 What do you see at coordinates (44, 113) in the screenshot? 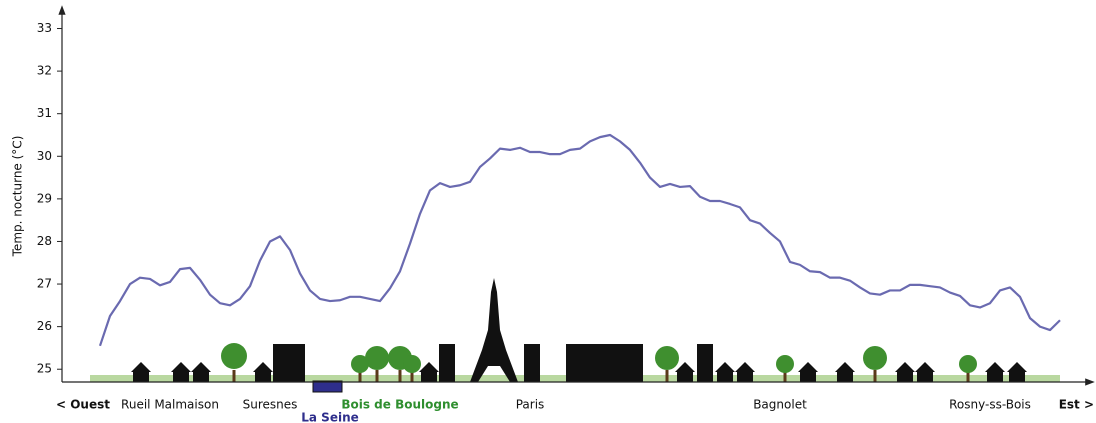
I see `y-tick-label: 31` at bounding box center [44, 113].